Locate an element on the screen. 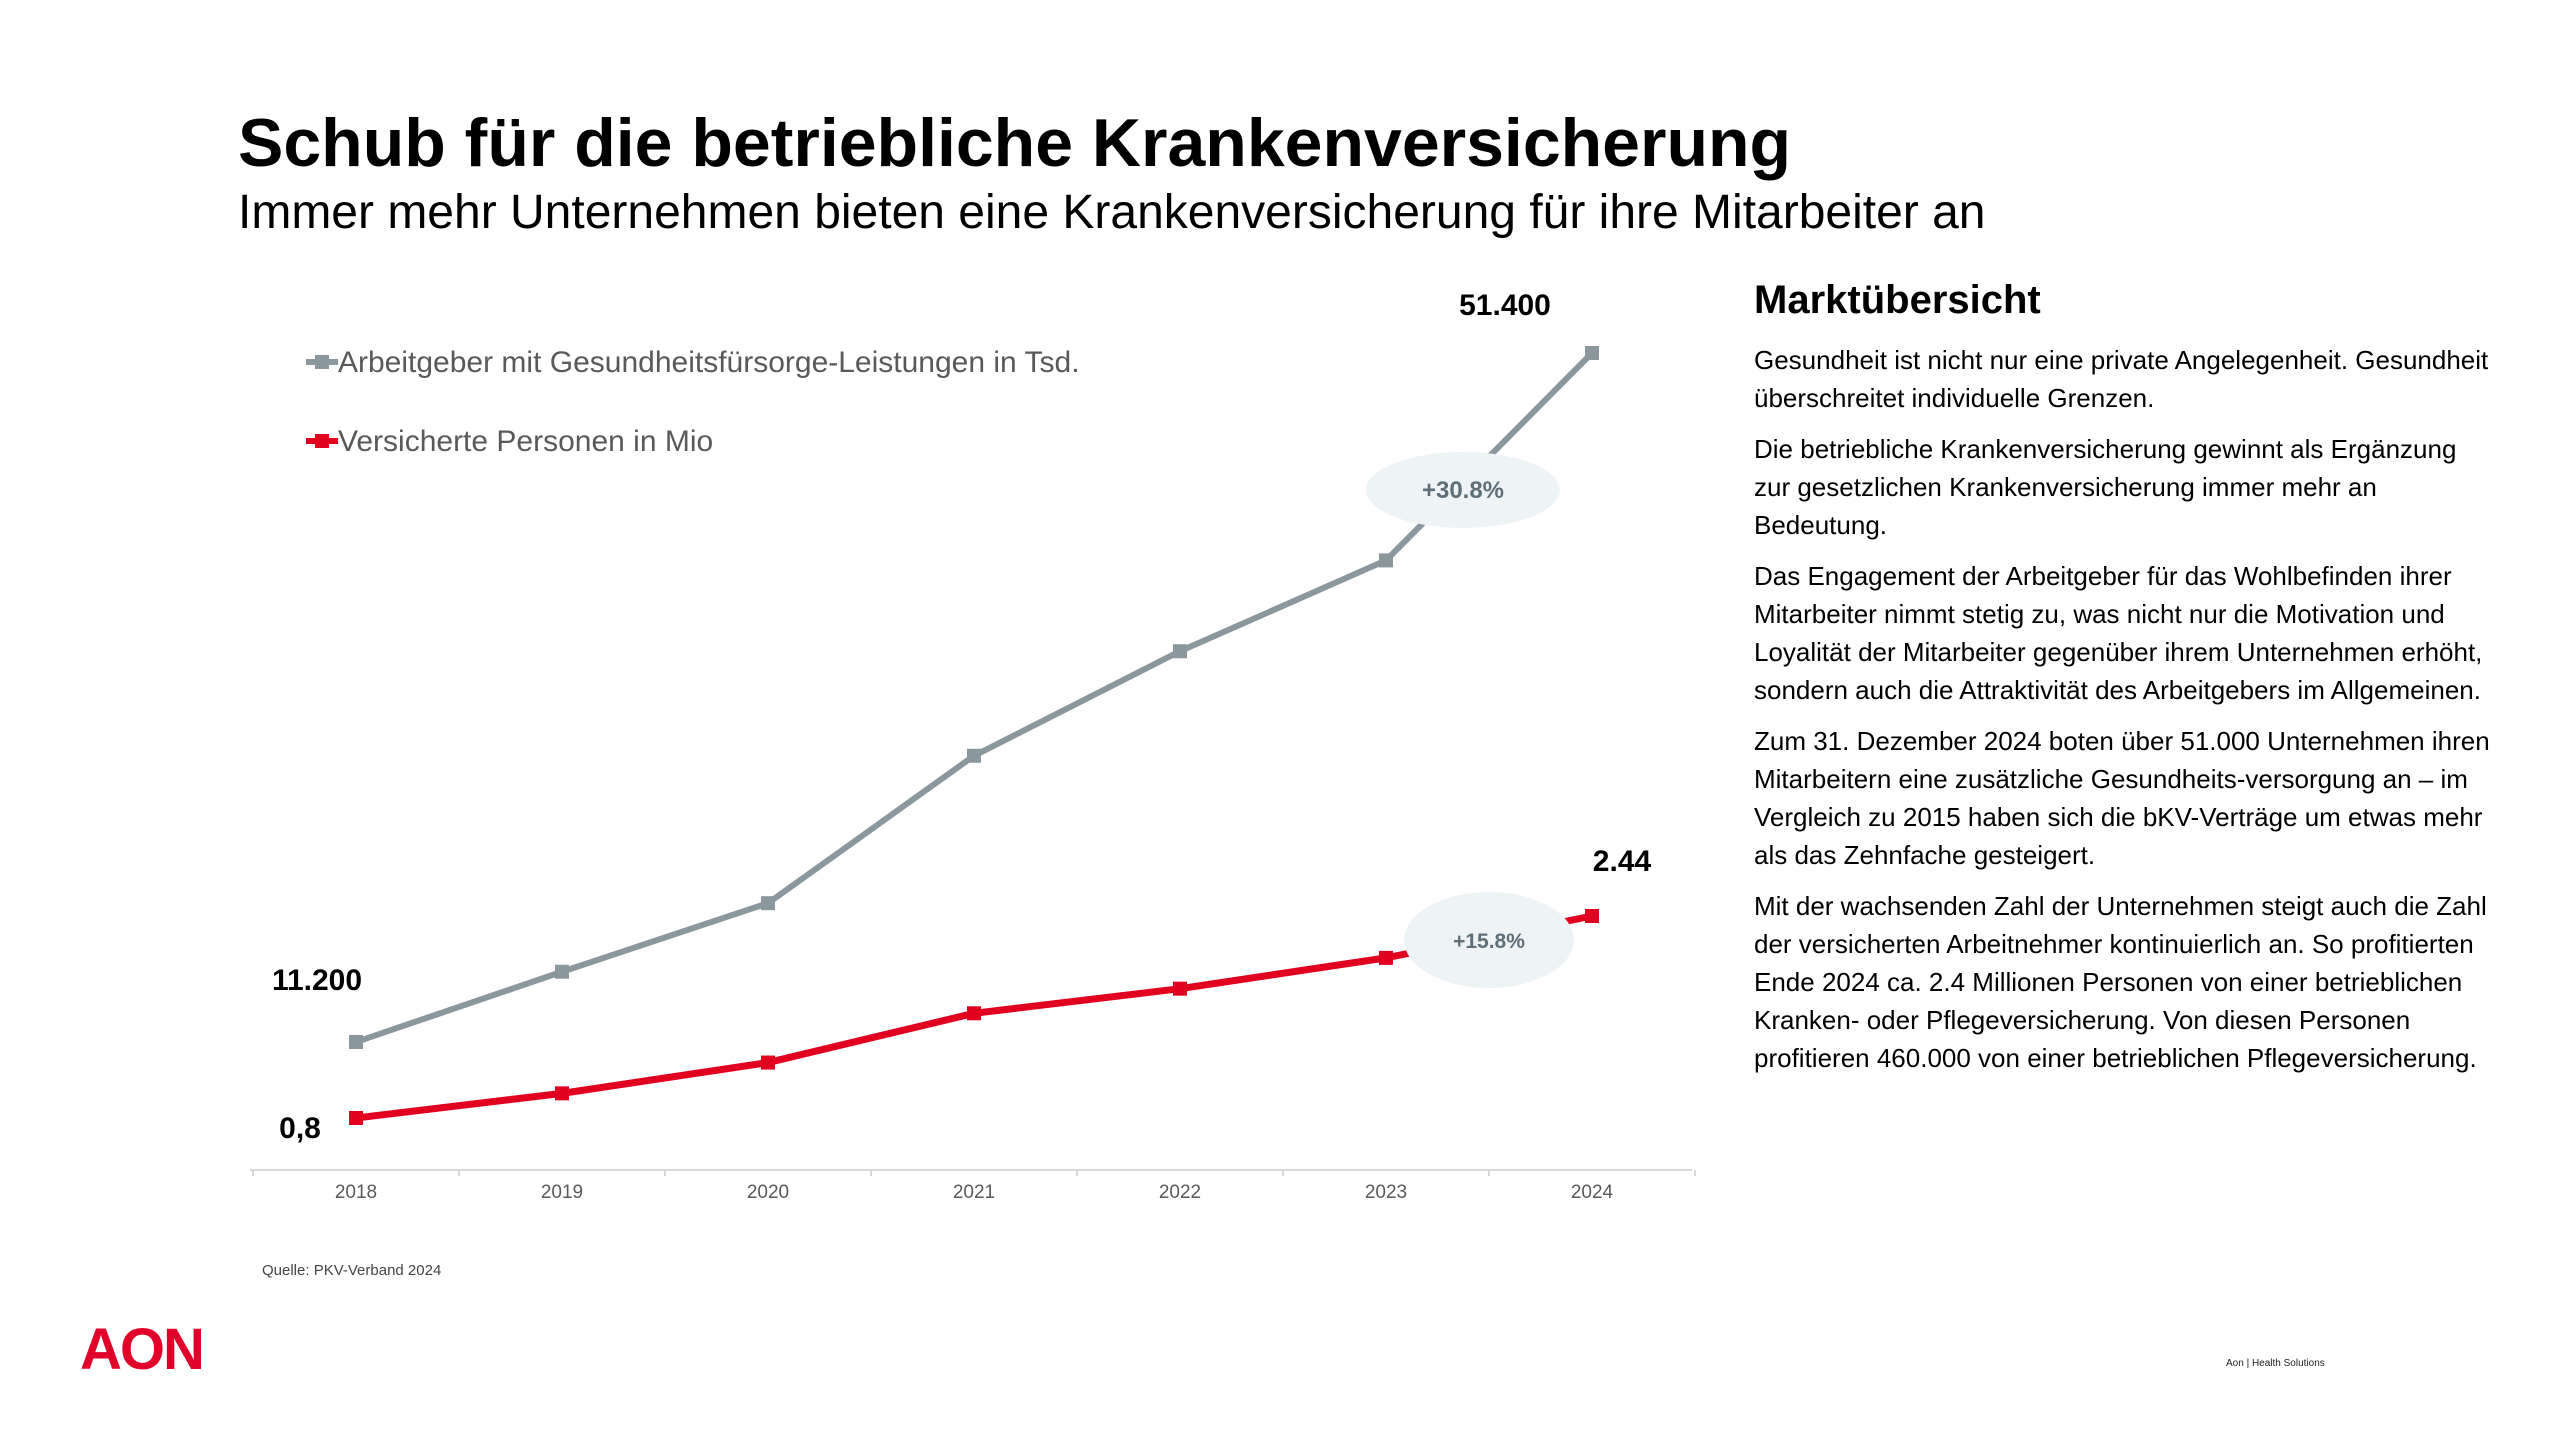  footer-text: Aon | Health Solutions is located at coordinates (2275, 1363).